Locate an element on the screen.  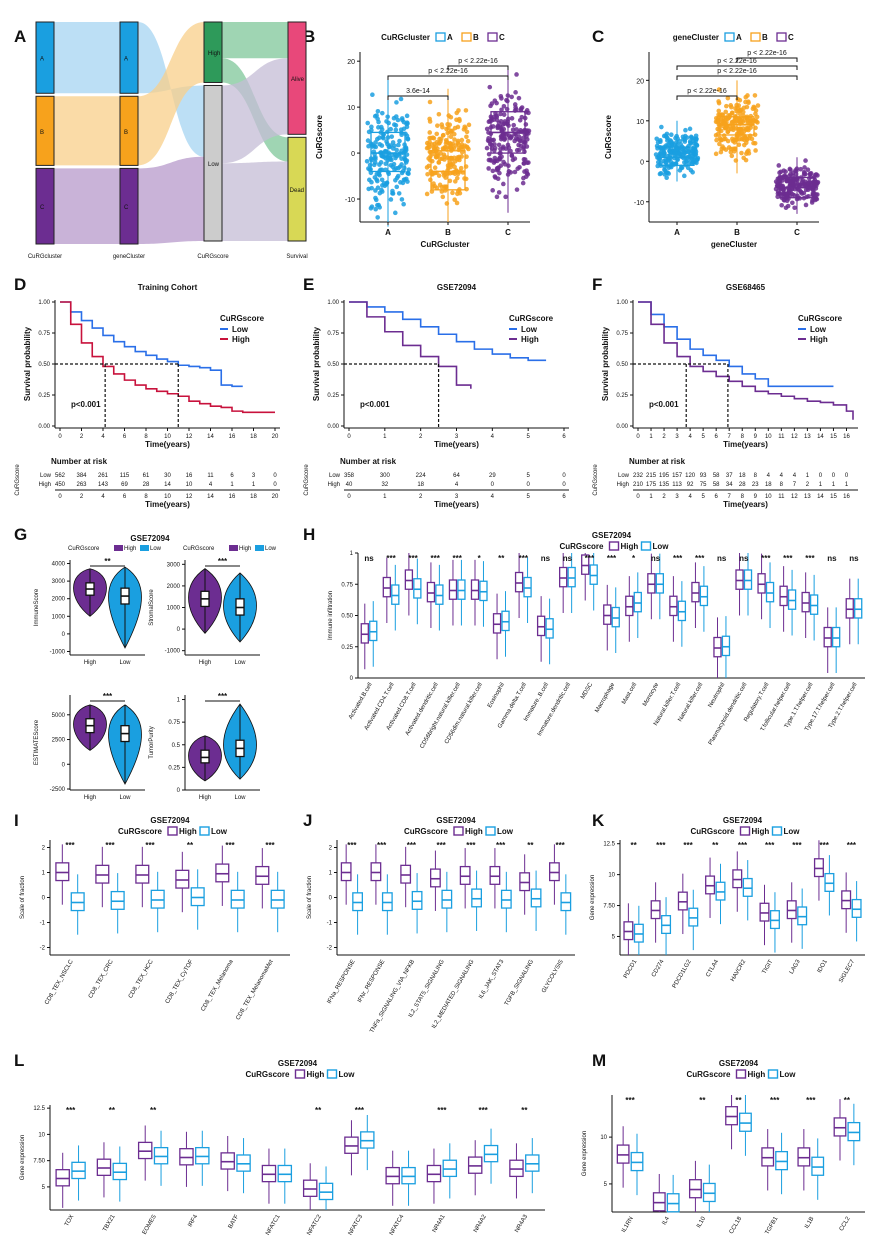
y-tick-label: 0.00 is located at coordinates (333, 427).